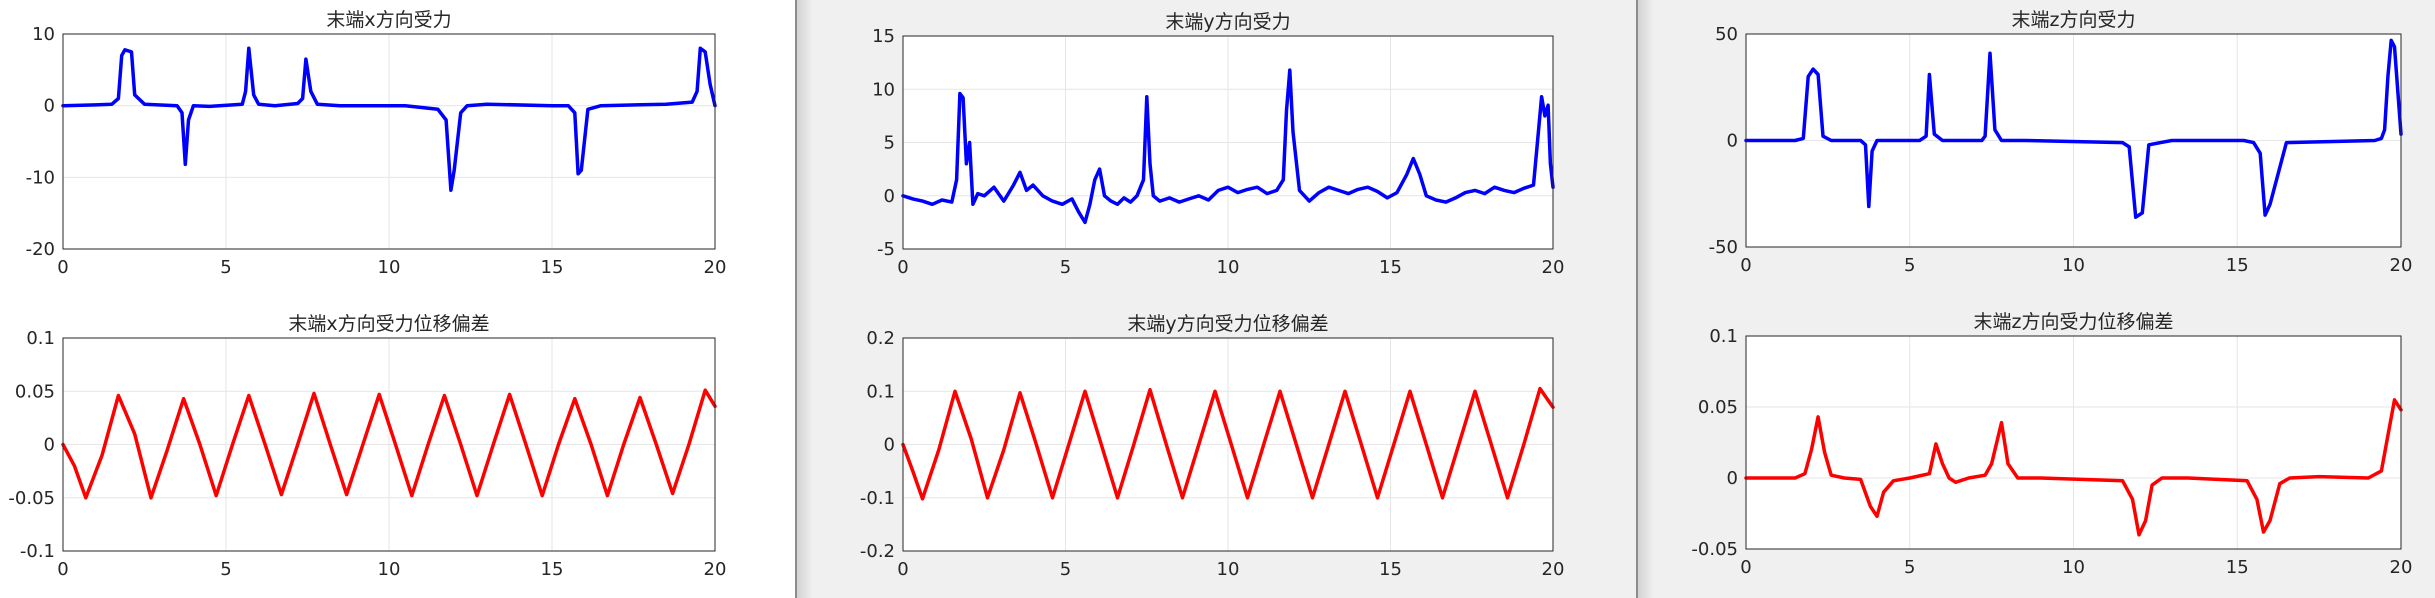 The width and height of the screenshot is (2435, 598). Describe the element at coordinates (388, 20) in the screenshot. I see `chart-title: 末端x方向受力` at that location.